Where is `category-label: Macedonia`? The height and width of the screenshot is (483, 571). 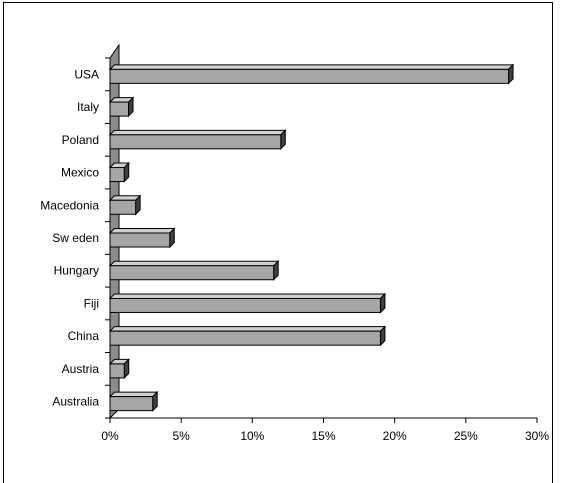 category-label: Macedonia is located at coordinates (69, 205).